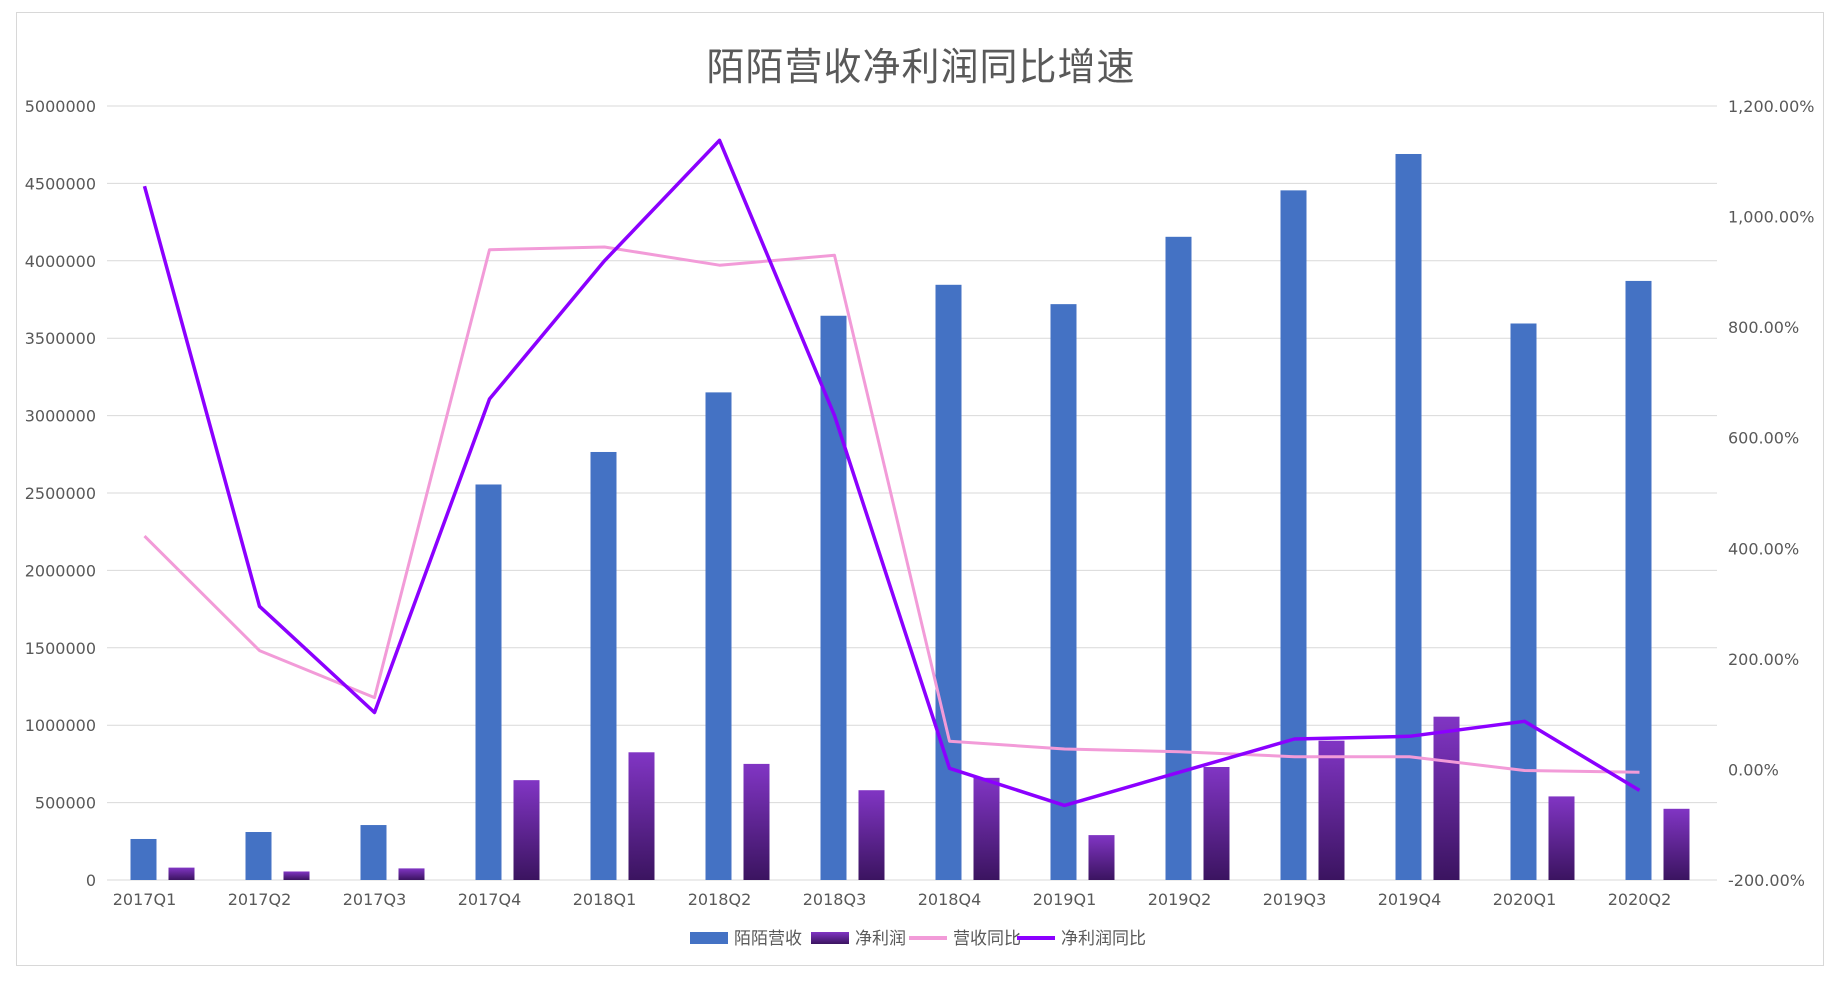 The image size is (1842, 990). Describe the element at coordinates (1180, 899) in the screenshot. I see `category-label: 2019Q2` at that location.